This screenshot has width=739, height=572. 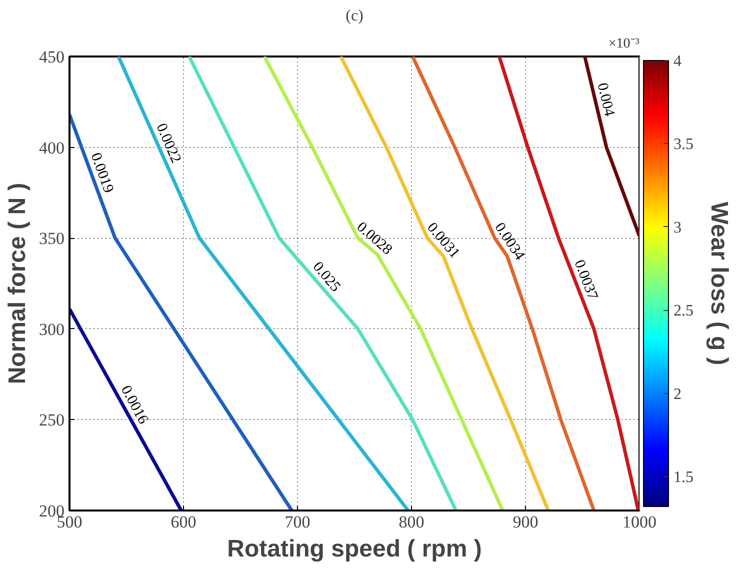 I want to click on text: 0.0037, so click(x=585, y=280).